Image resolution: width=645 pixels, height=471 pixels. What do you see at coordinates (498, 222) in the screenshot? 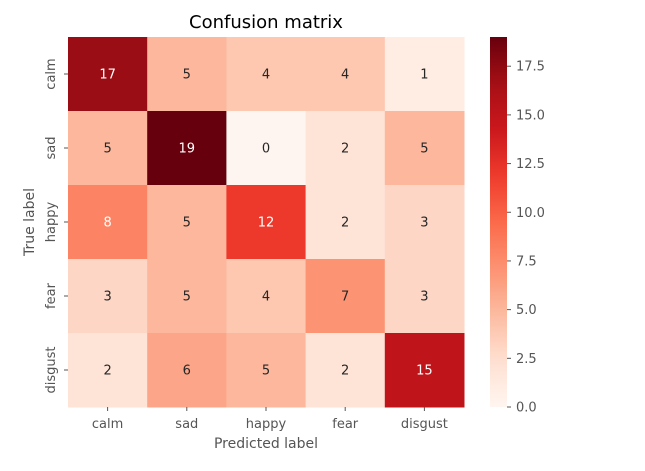
I see `colorbar-gradient` at bounding box center [498, 222].